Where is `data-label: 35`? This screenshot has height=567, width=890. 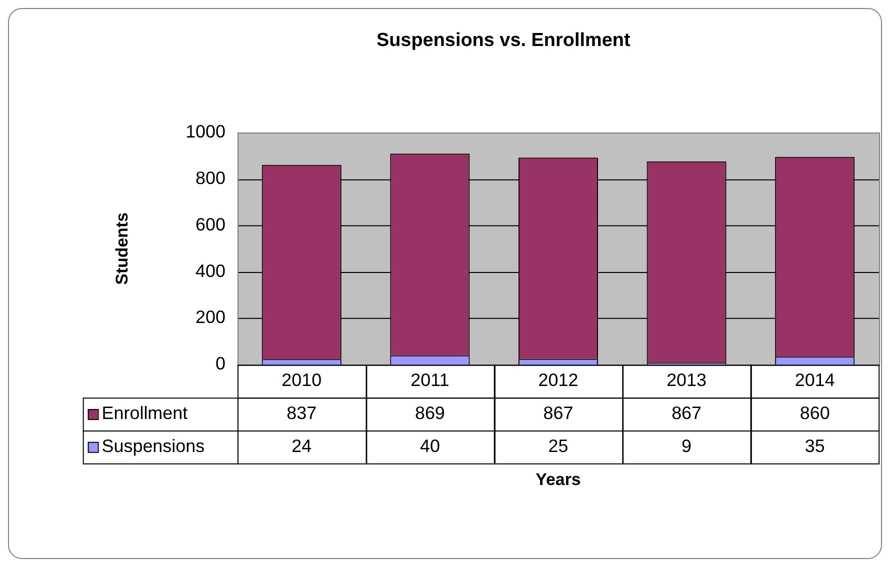 data-label: 35 is located at coordinates (814, 446).